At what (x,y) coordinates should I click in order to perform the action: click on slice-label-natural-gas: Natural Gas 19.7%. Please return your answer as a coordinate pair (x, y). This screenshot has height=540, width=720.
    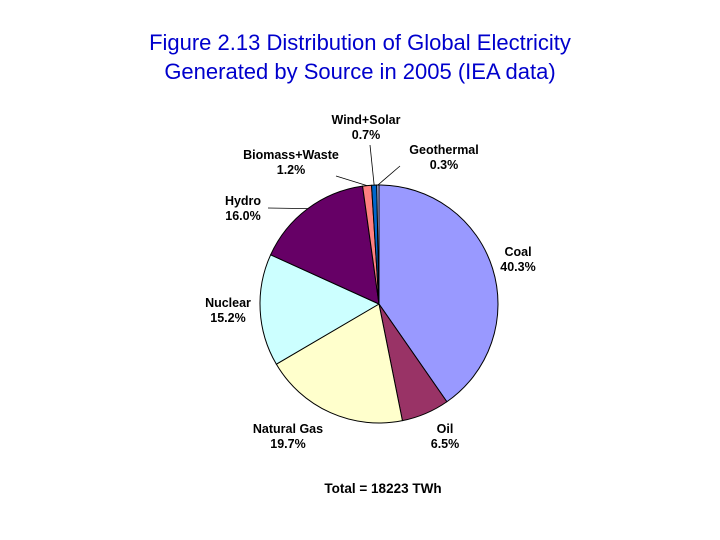
    Looking at the image, I should click on (288, 436).